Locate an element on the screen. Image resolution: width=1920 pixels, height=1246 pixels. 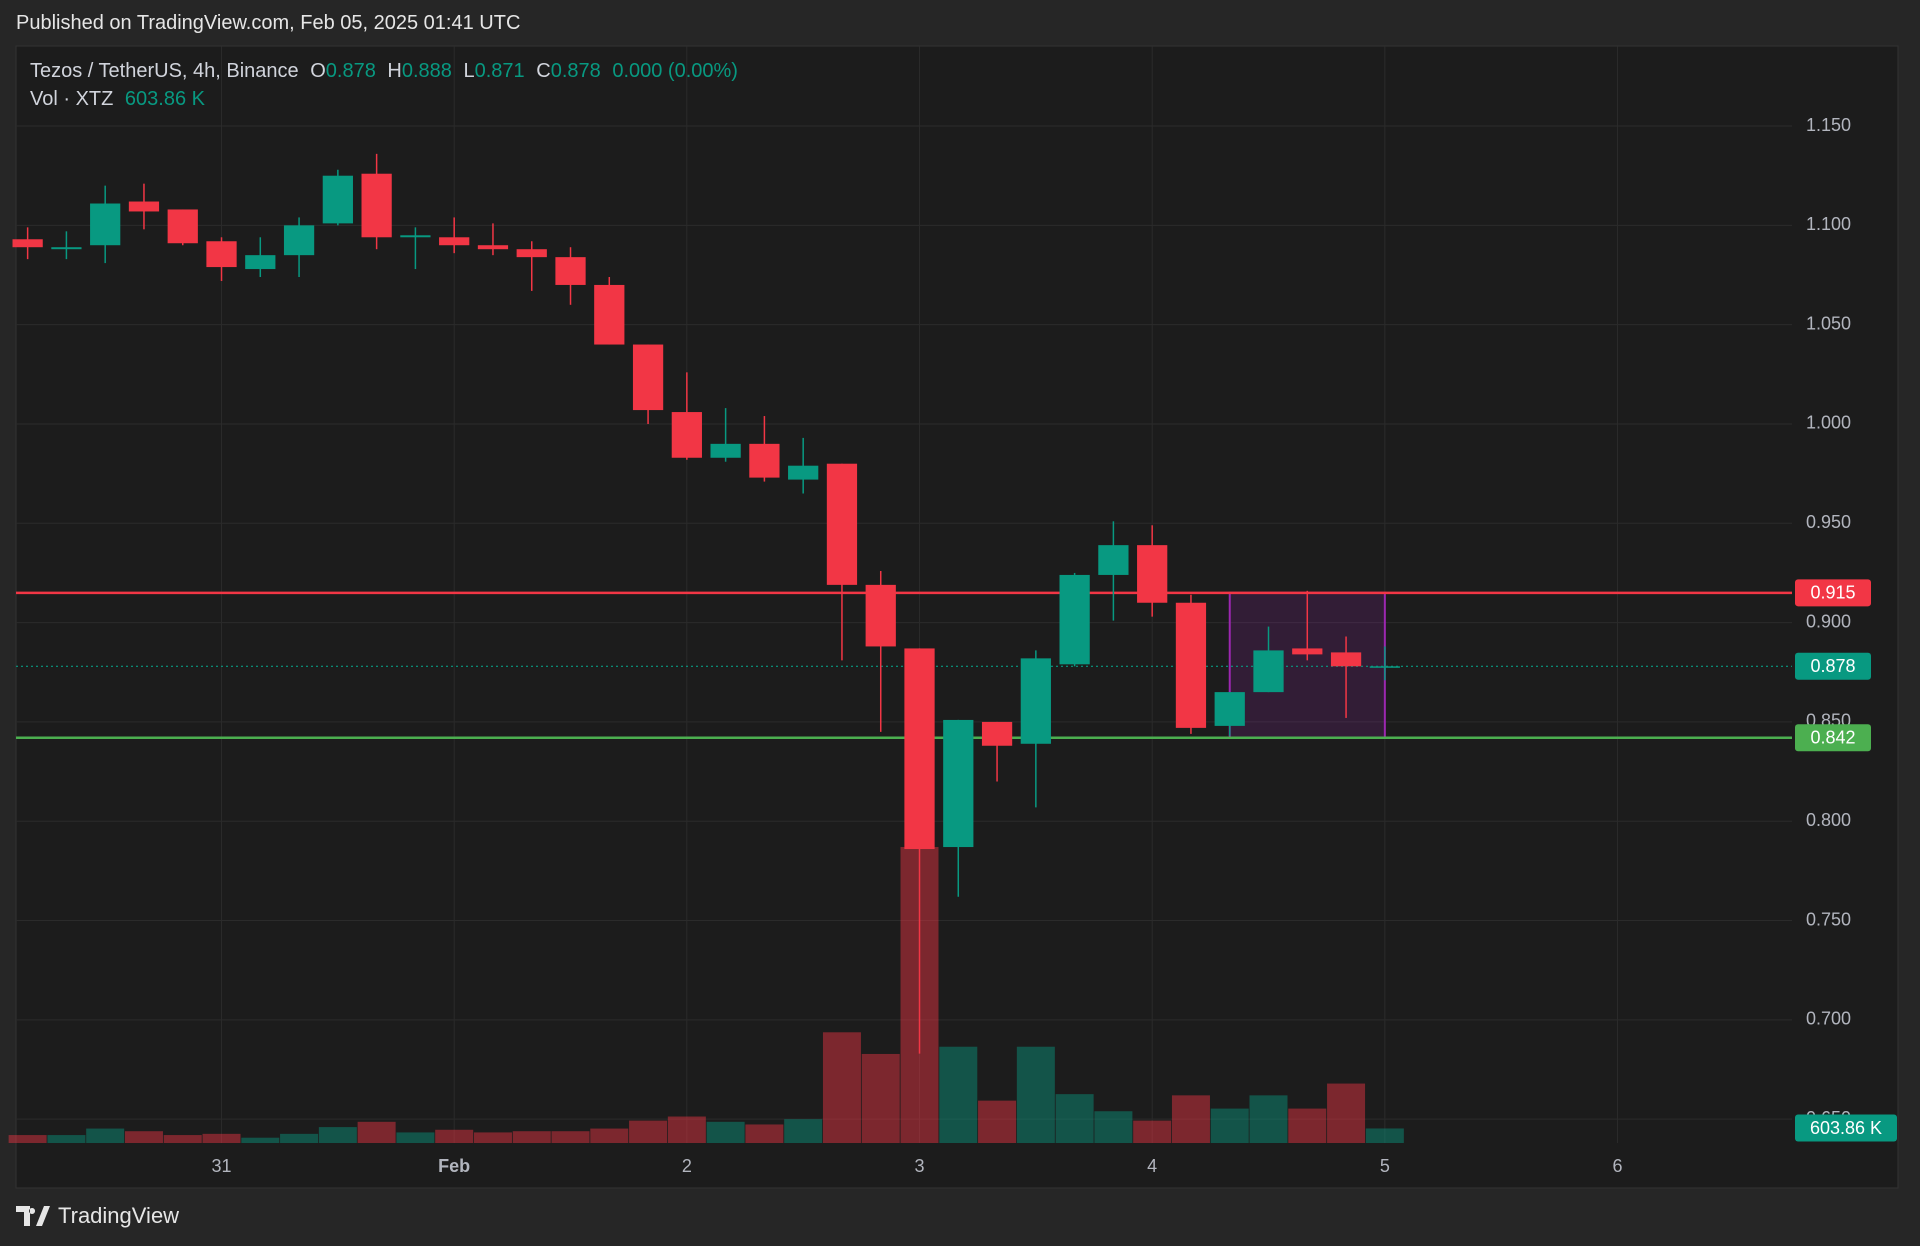
volume-value: 603.86 K is located at coordinates (164, 99).